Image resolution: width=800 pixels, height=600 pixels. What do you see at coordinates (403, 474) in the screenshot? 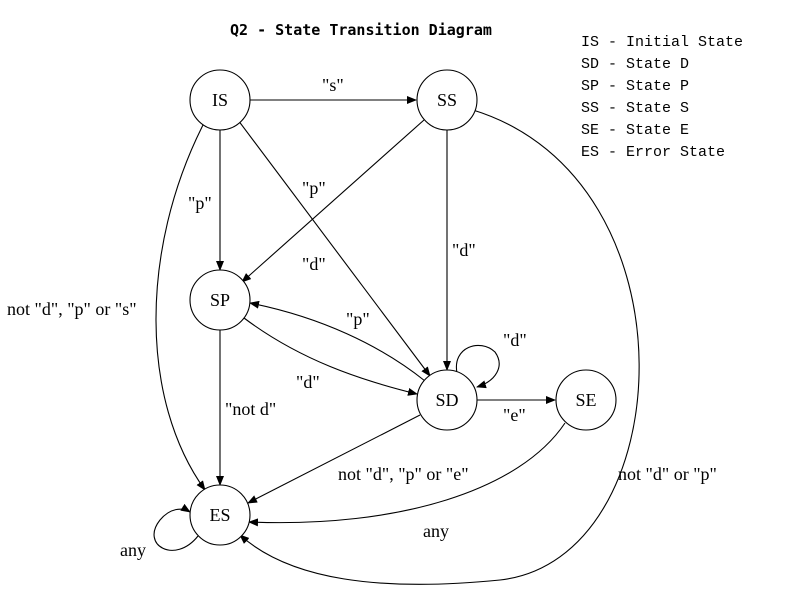
I see `label-sd-es: not "d", "p" or "e"` at bounding box center [403, 474].